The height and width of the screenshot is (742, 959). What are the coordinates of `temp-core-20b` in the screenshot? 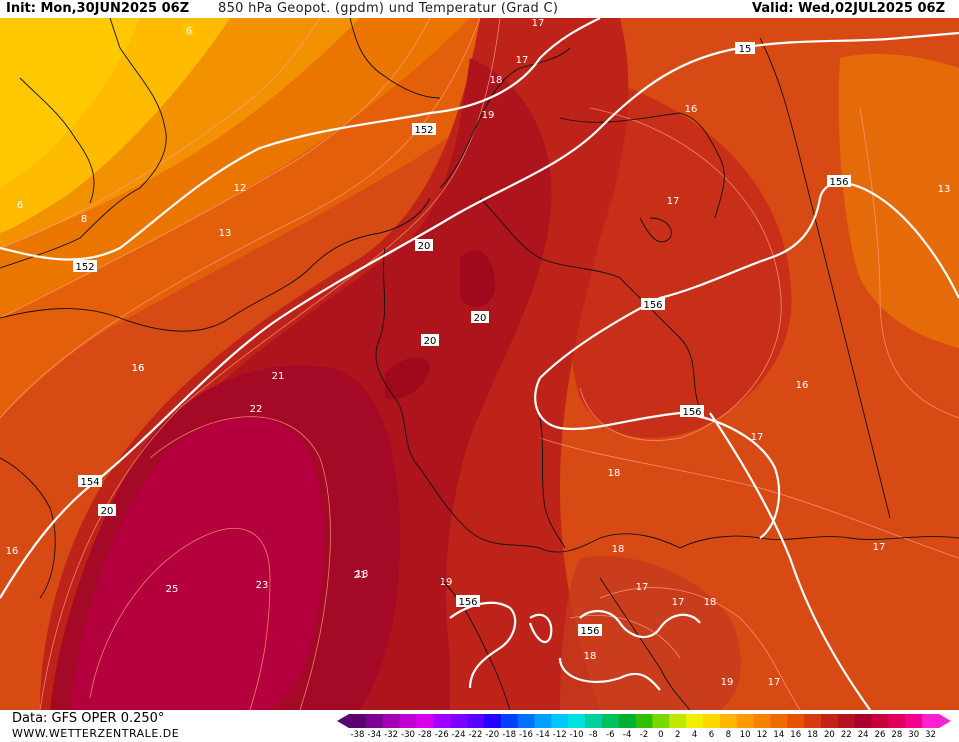 It's located at (407, 378).